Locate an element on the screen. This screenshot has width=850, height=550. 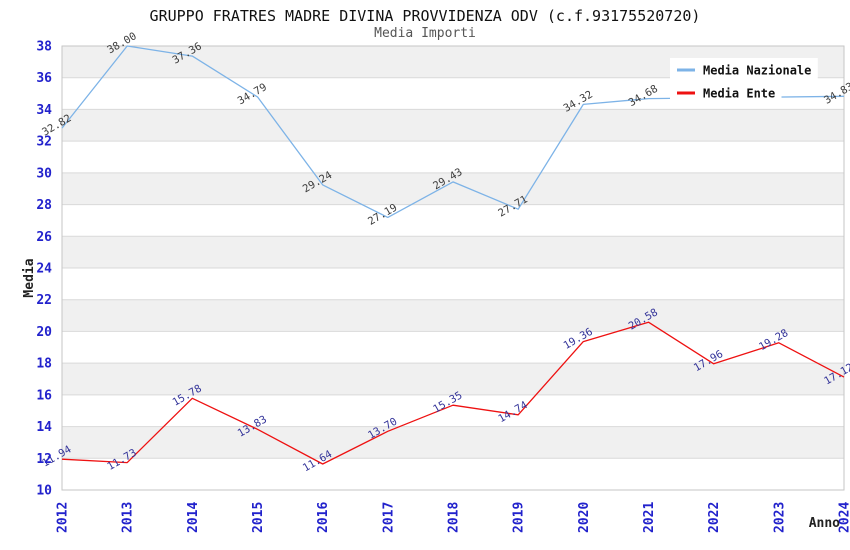
y-tick-label: 30 is located at coordinates (44, 173).